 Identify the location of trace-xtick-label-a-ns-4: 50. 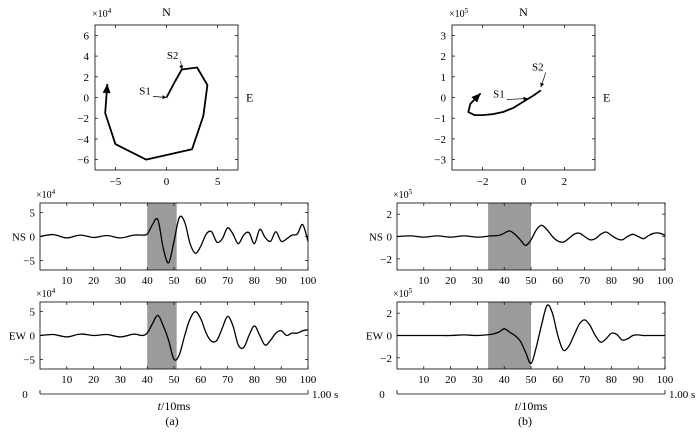
(175, 281).